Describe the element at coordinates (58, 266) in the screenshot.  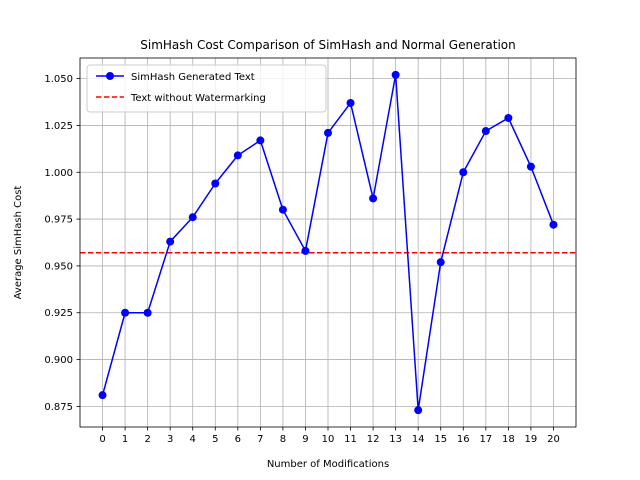
I see `y-tick-label: 0.950` at that location.